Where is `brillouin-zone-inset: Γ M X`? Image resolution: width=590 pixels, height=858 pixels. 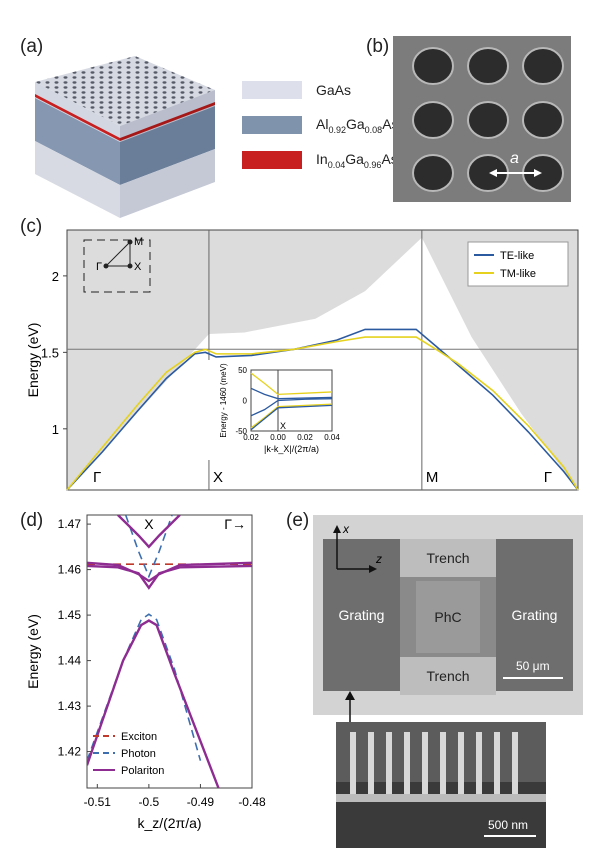
brillouin-zone-inset: Γ M X is located at coordinates (117, 264).